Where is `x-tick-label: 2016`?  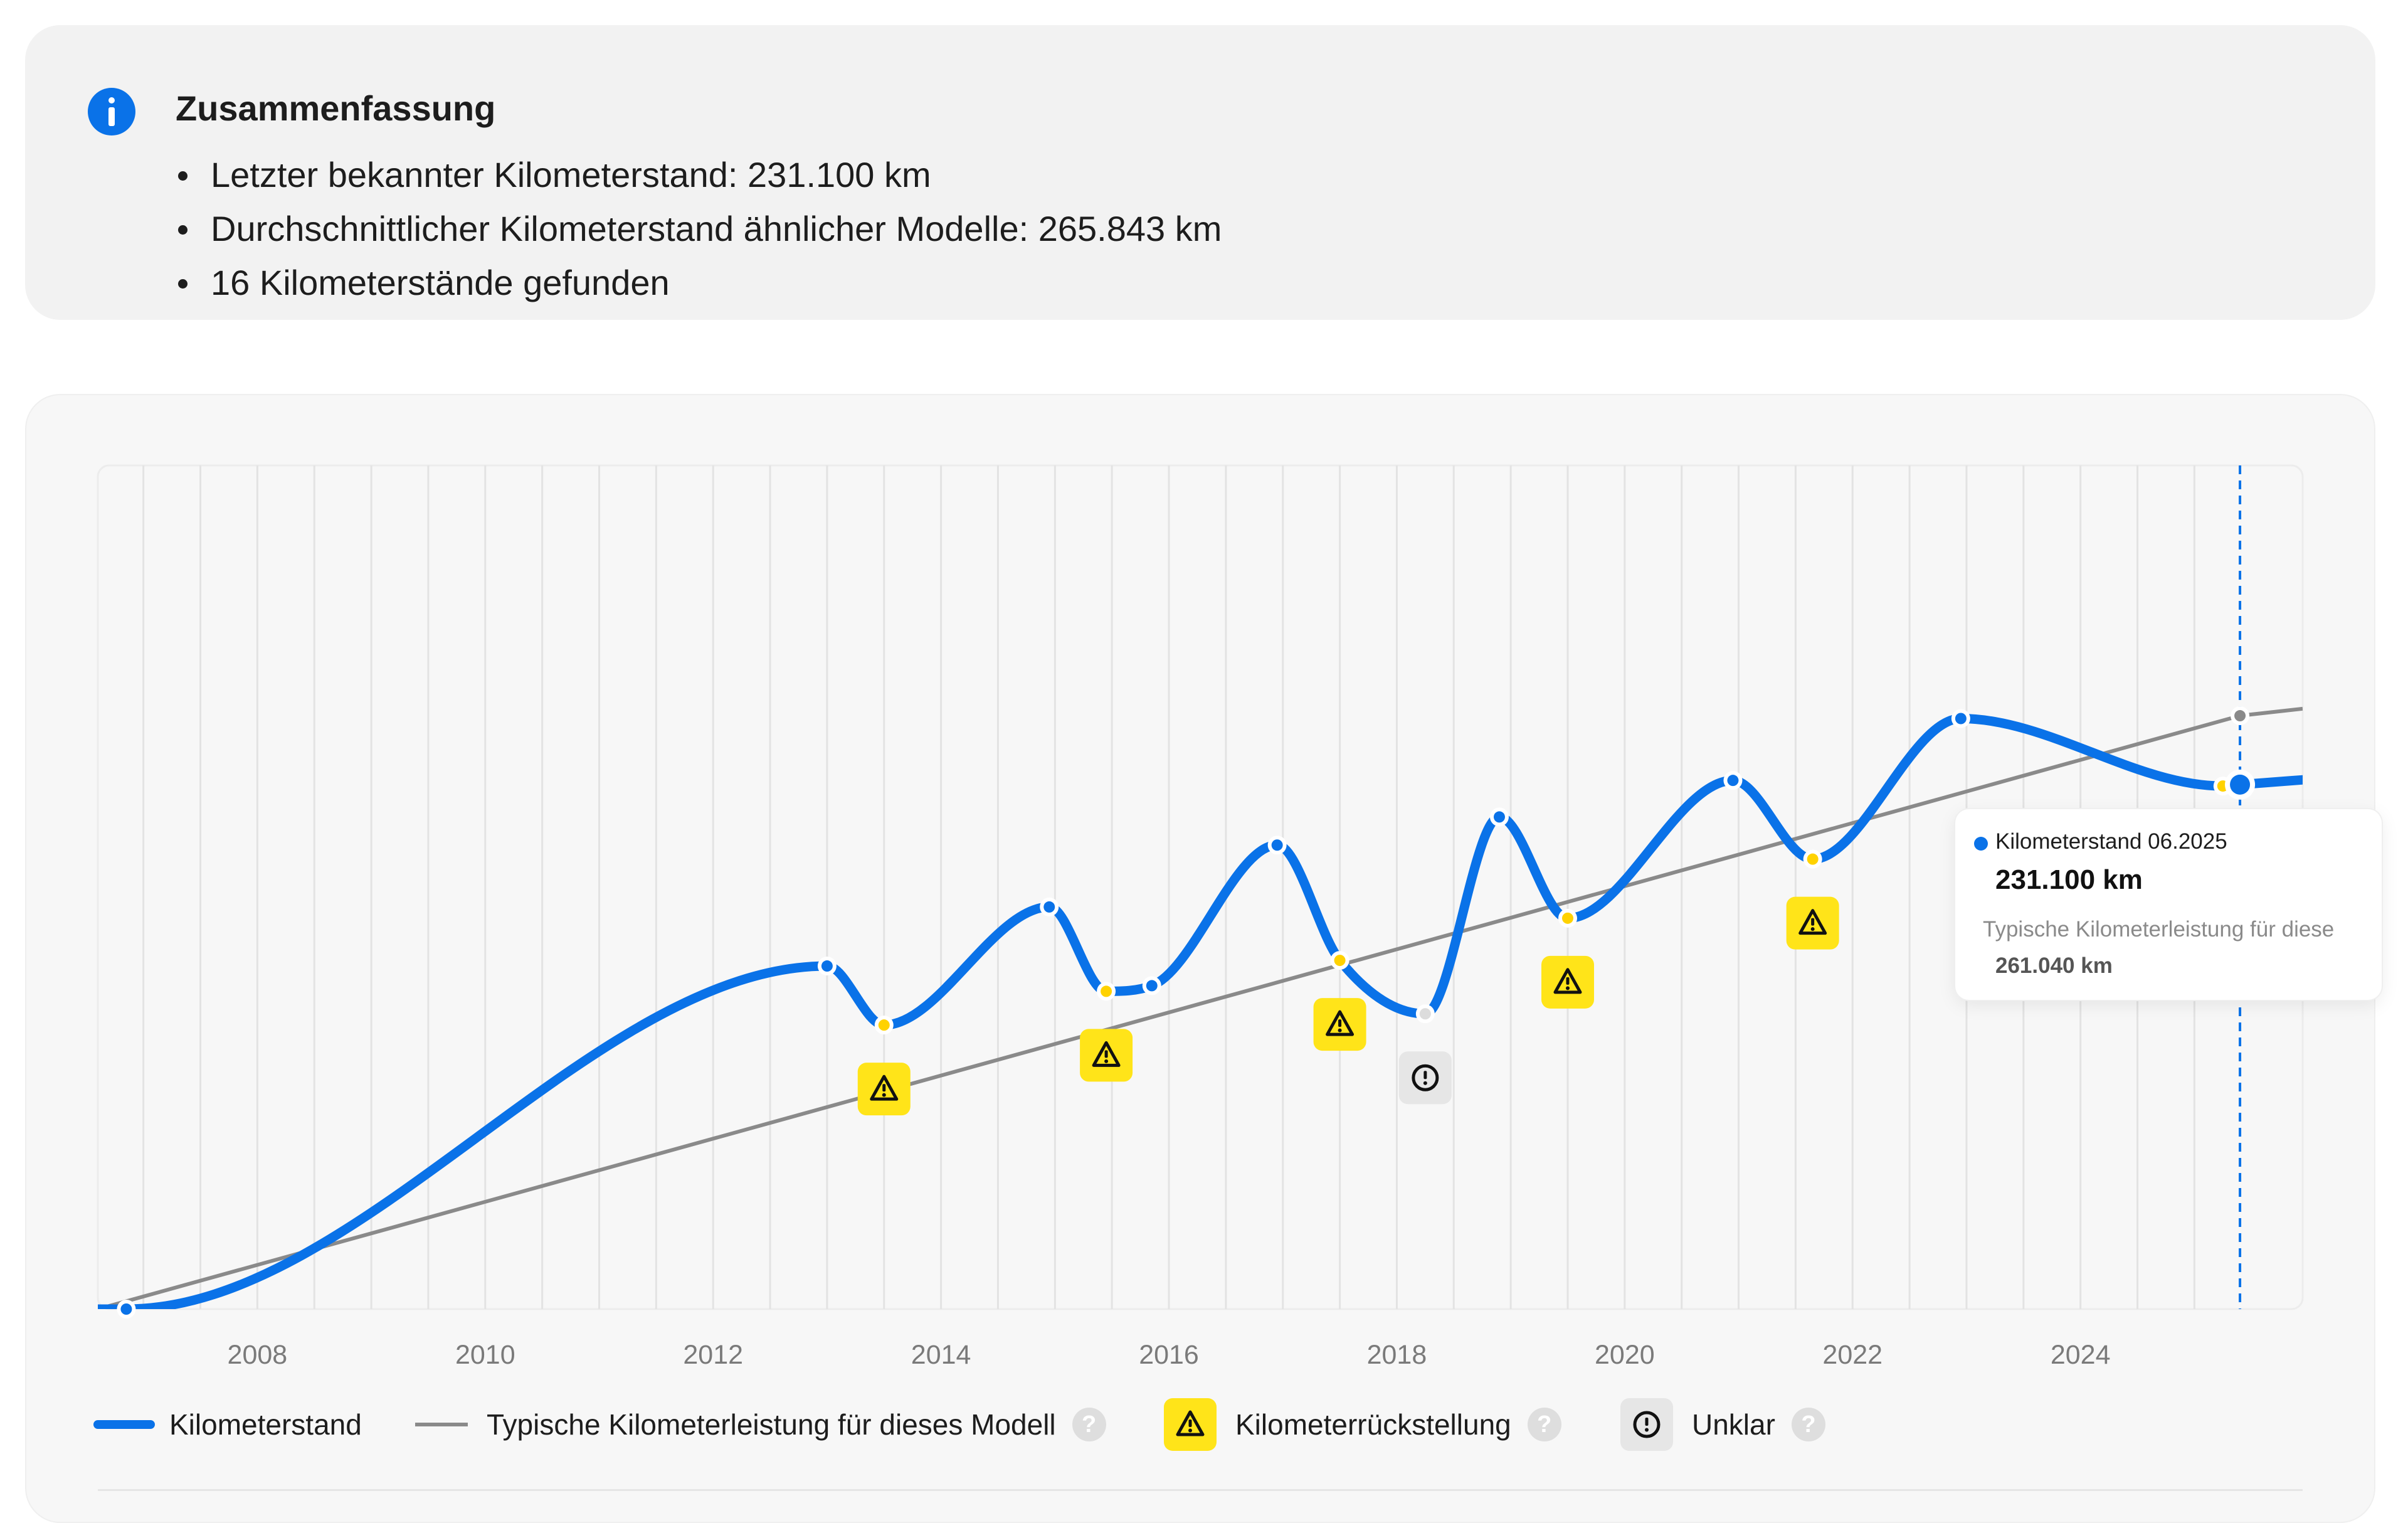
x-tick-label: 2016 is located at coordinates (1169, 1355).